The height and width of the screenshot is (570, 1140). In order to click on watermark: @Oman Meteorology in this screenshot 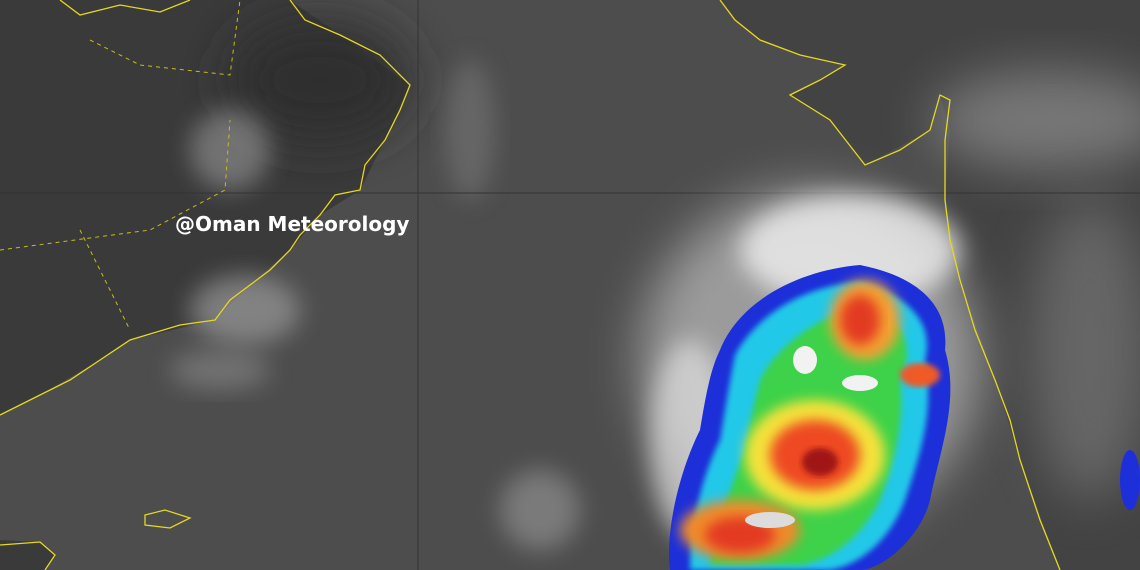, I will do `click(292, 224)`.